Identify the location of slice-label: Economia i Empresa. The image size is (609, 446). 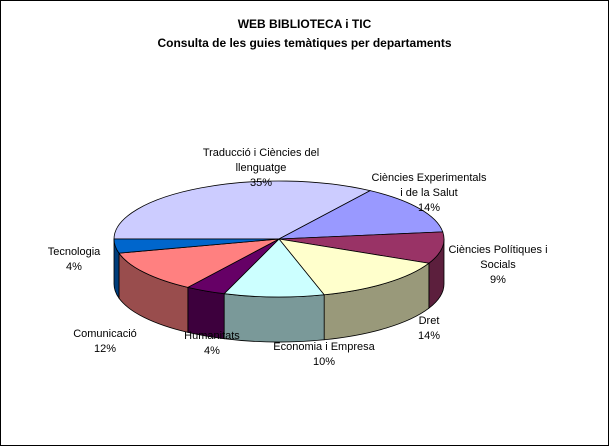
(324, 347).